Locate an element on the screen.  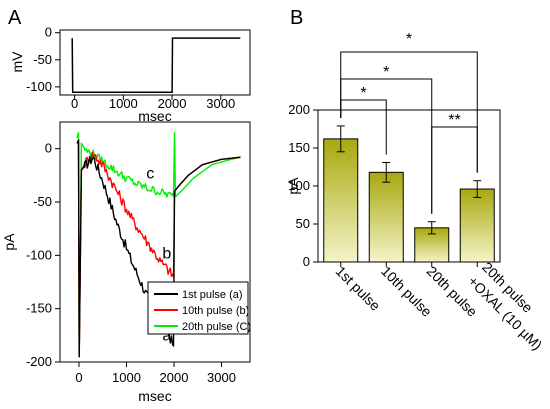
trace-label-b: b is located at coordinates (166, 254).